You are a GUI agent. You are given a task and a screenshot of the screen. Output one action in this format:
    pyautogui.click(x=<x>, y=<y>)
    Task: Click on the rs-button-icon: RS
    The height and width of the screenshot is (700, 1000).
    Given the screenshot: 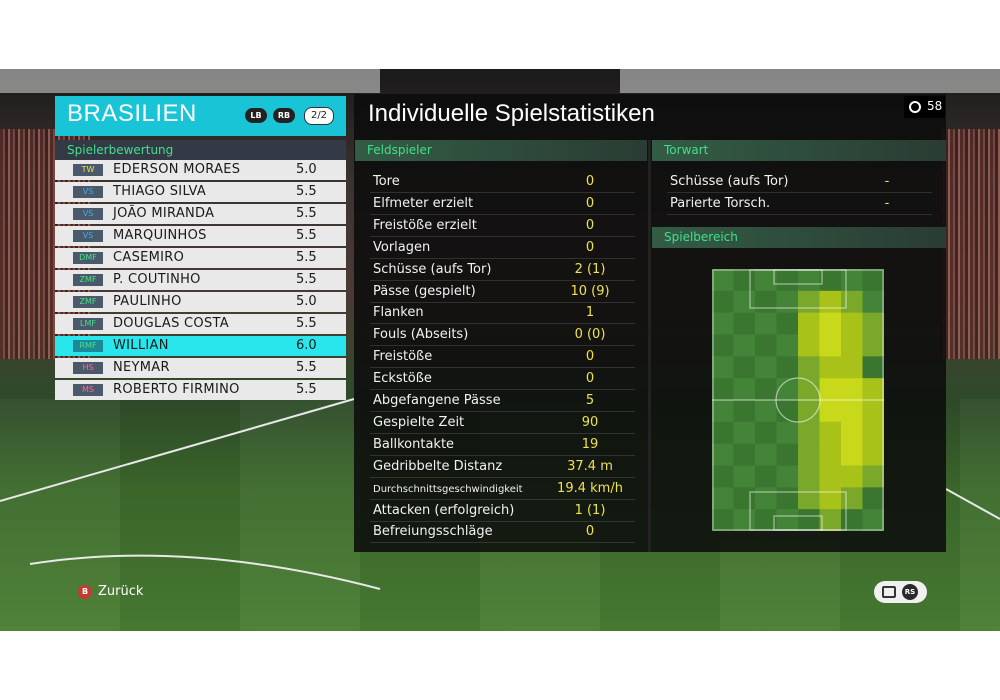 What is the action you would take?
    pyautogui.click(x=910, y=592)
    